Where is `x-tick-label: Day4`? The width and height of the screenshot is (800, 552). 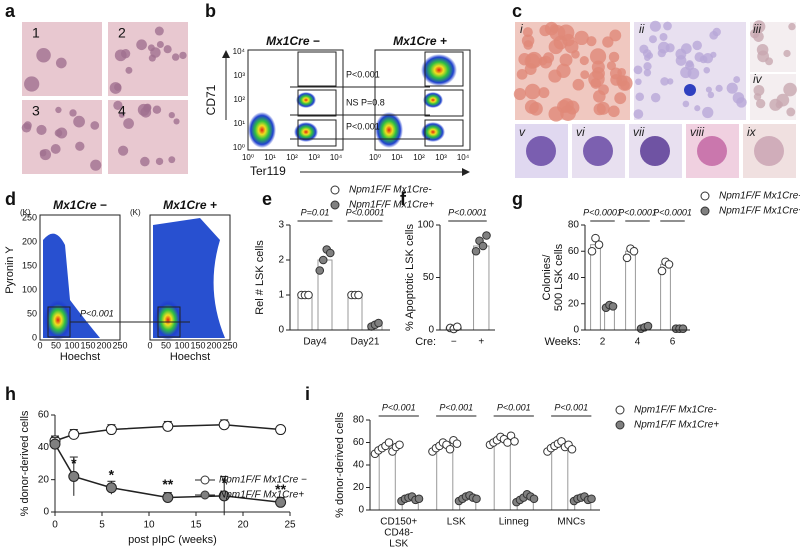 x-tick-label: Day4 is located at coordinates (315, 342).